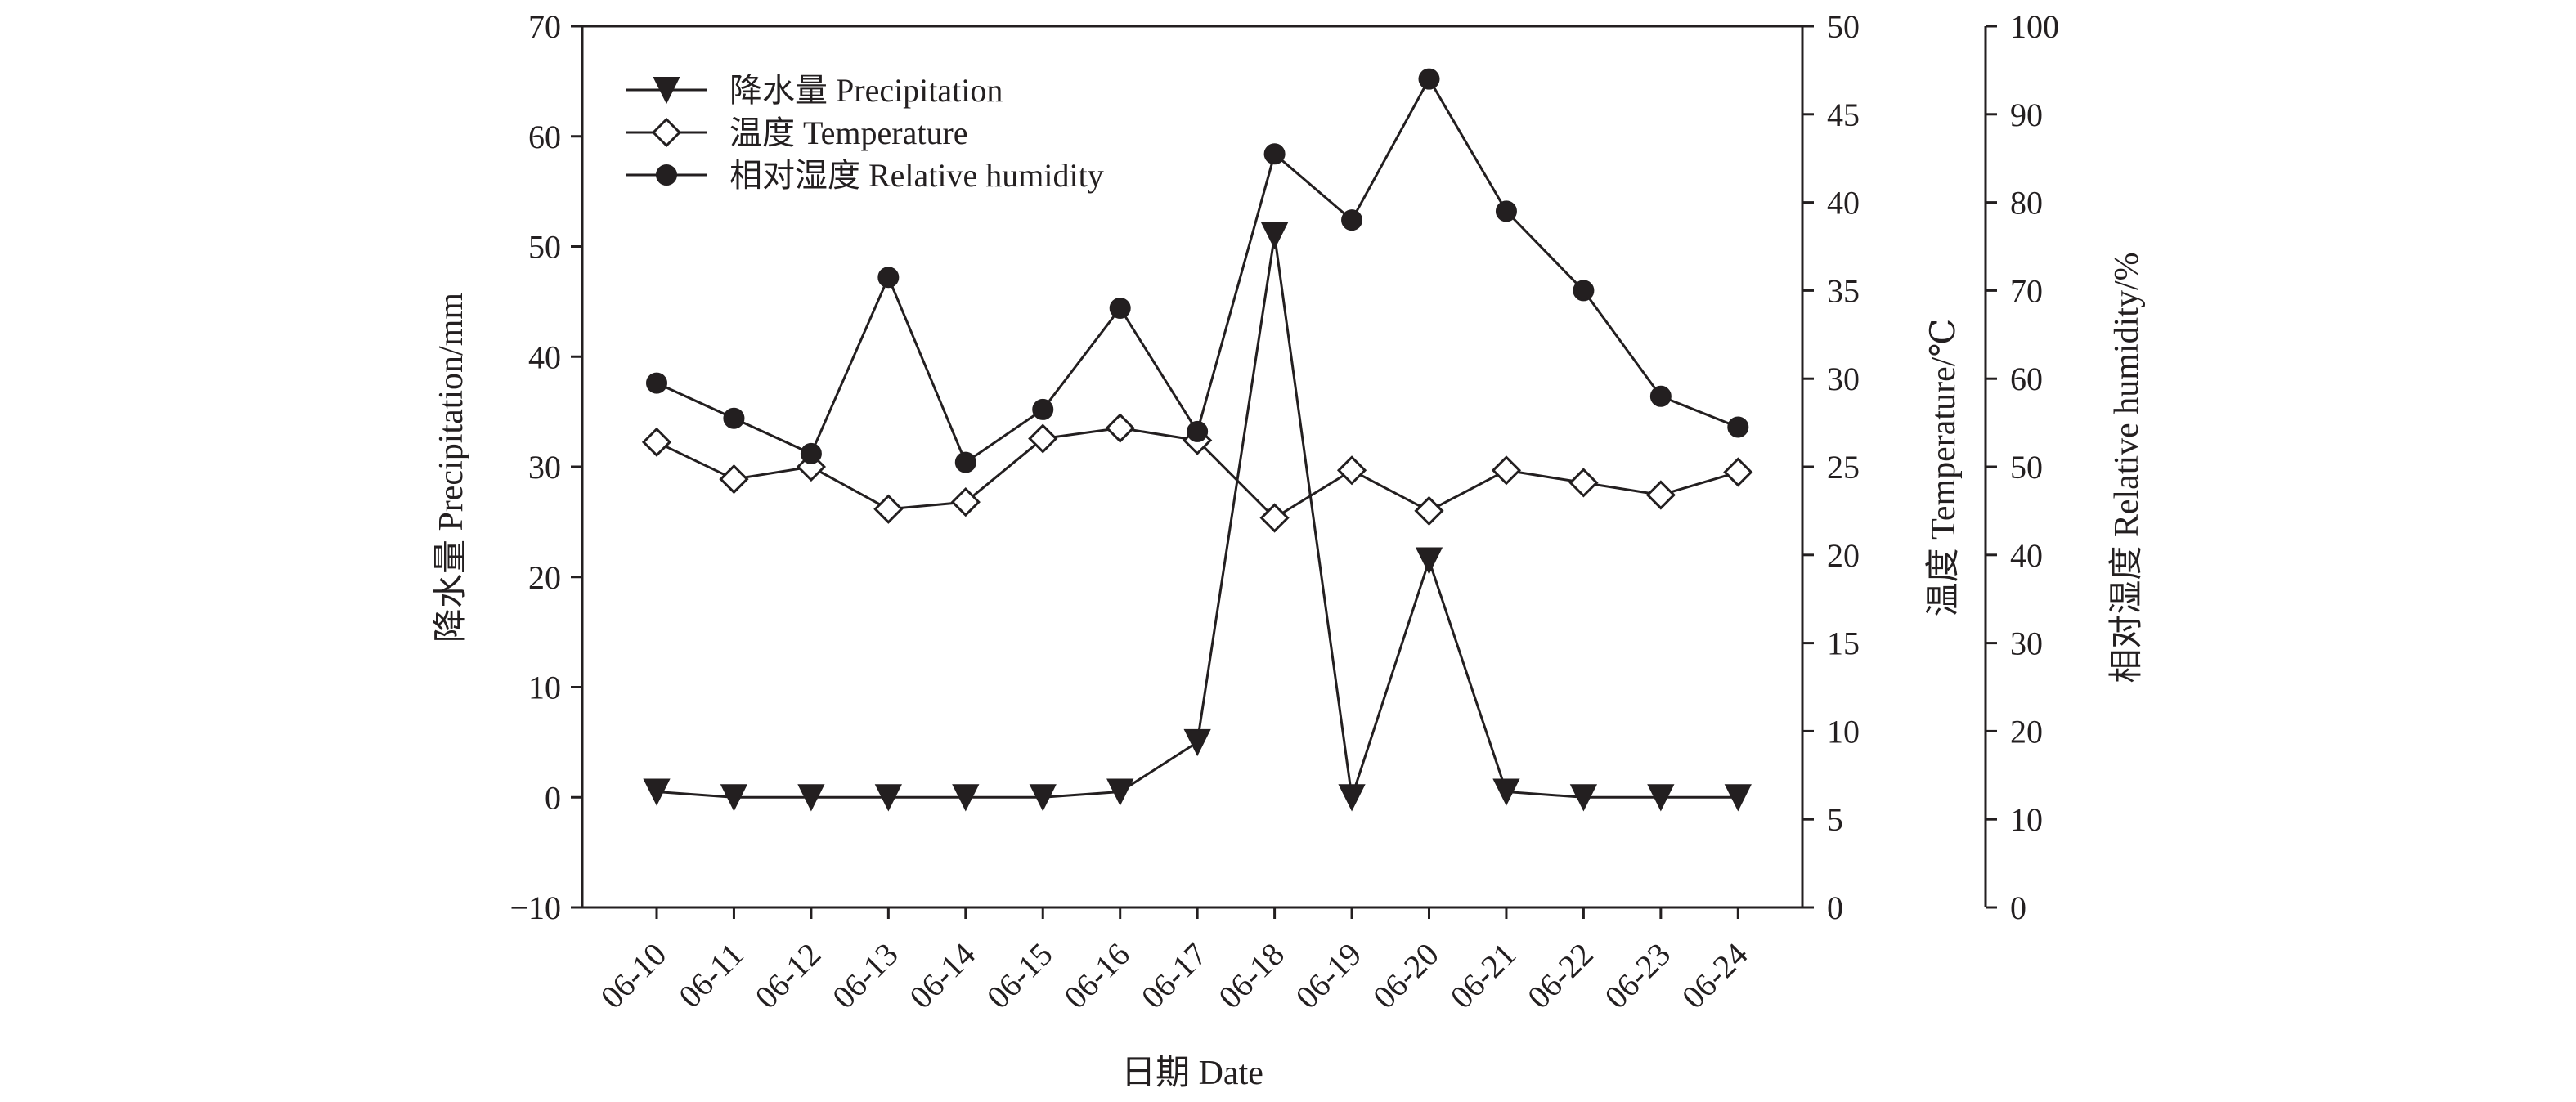 The width and height of the screenshot is (2576, 1102). What do you see at coordinates (545, 137) in the screenshot?
I see `y-tick-label-precipitation: 60` at bounding box center [545, 137].